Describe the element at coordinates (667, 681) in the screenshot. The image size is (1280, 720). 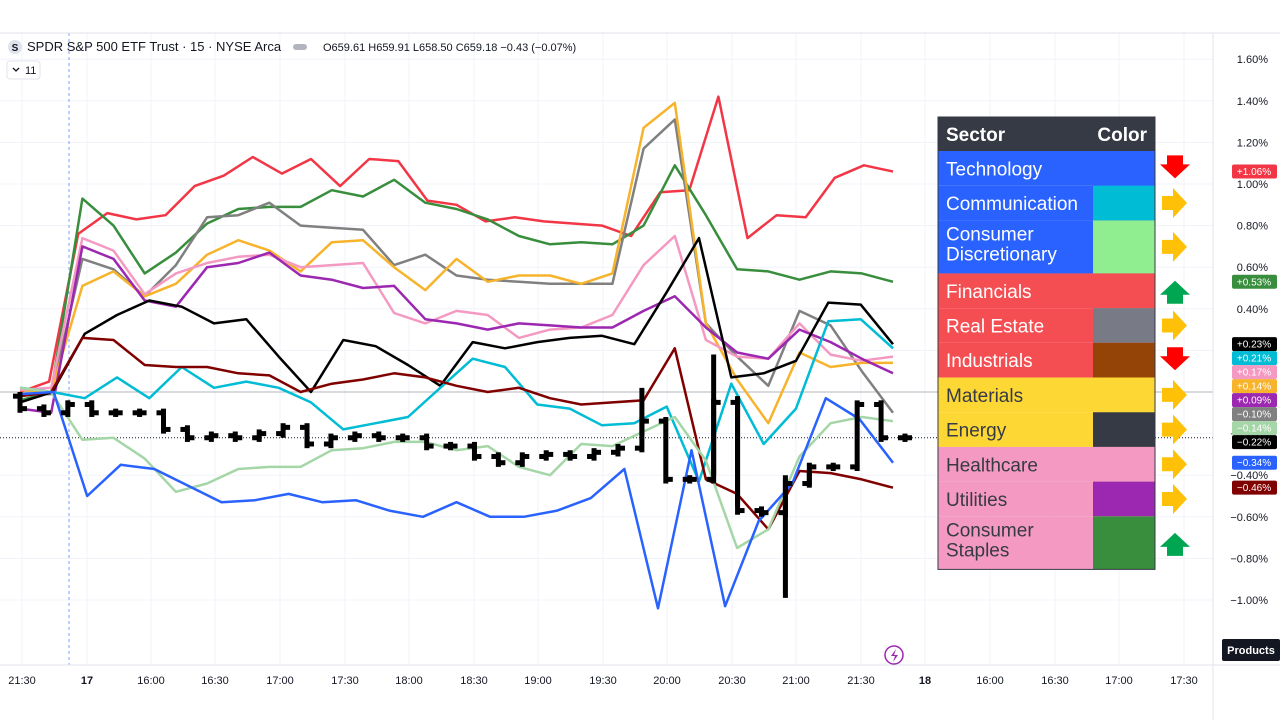
I see `x-tick-label: 20:00` at that location.